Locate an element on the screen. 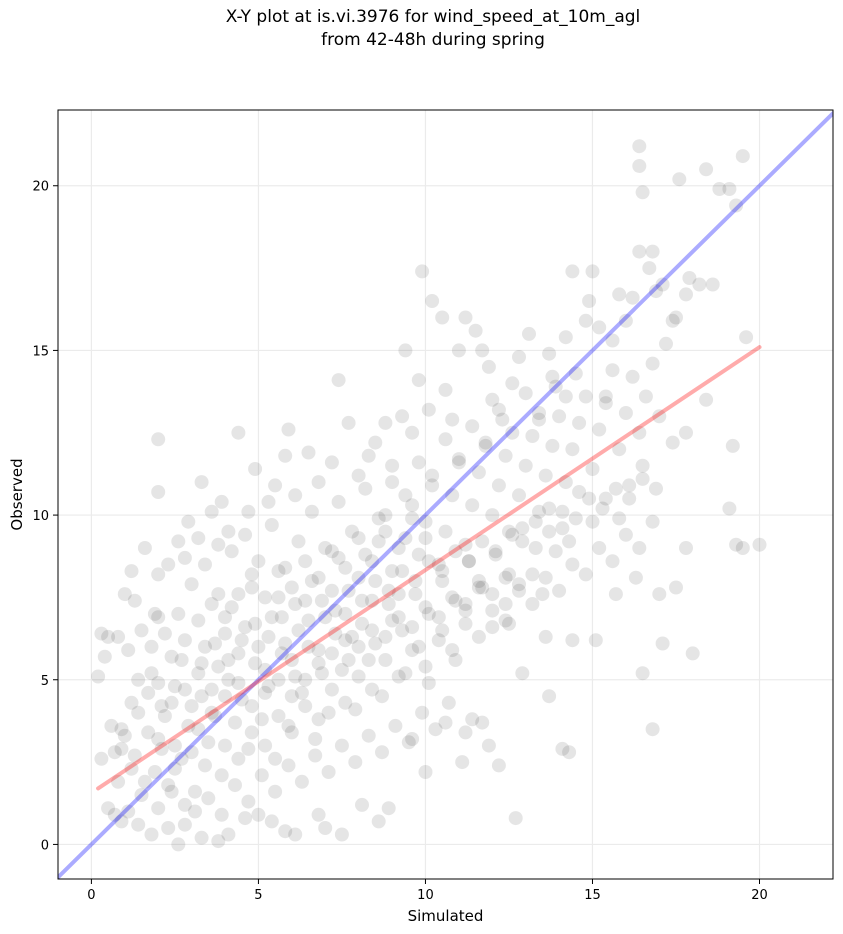  y-tick-label: 10 is located at coordinates (40, 516).